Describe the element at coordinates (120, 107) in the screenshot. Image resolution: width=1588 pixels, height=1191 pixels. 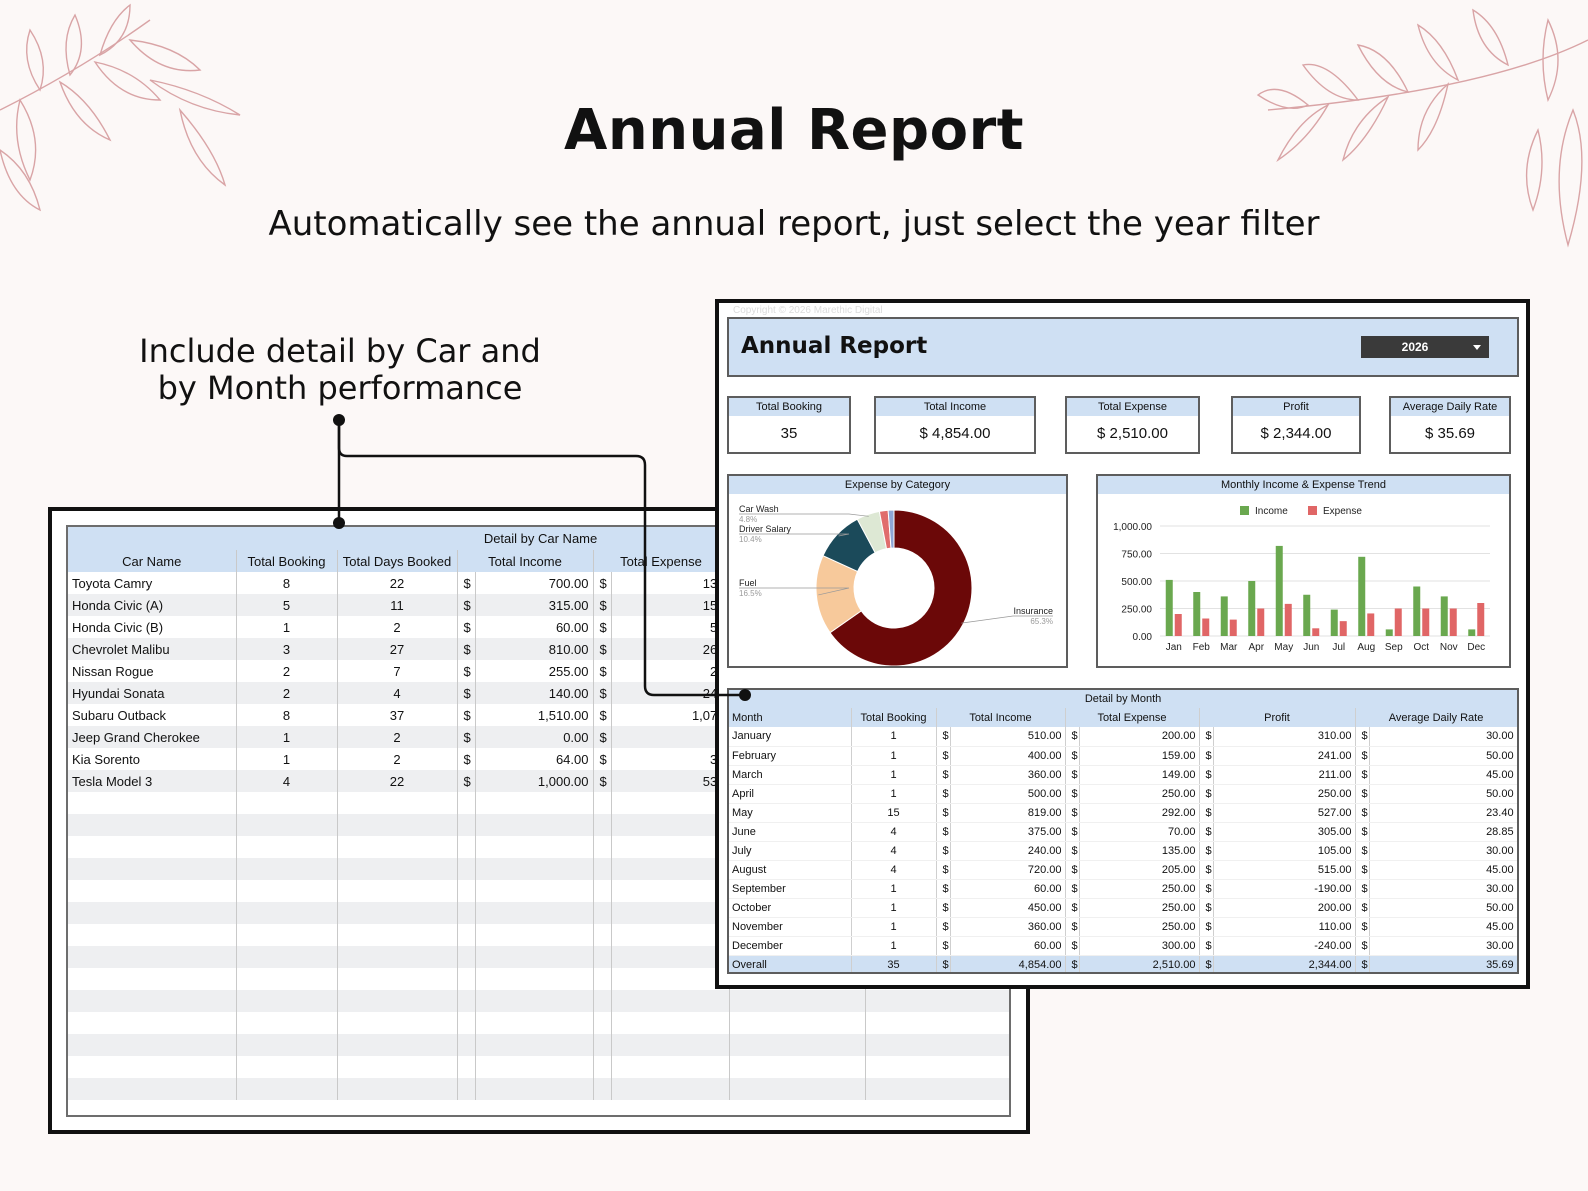
I see `leaf-decoration-left` at that location.